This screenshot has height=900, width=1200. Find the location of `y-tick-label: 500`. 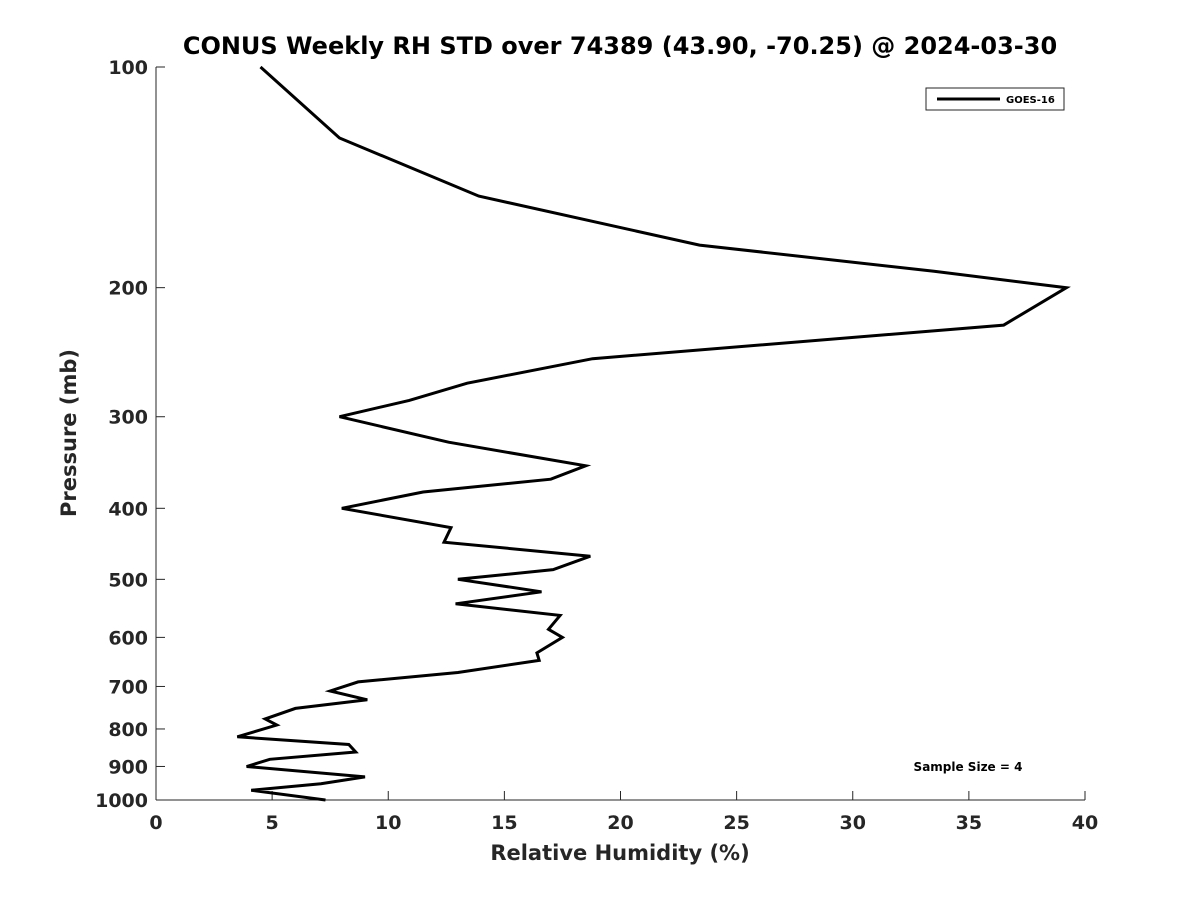

y-tick-label: 500 is located at coordinates (128, 580).